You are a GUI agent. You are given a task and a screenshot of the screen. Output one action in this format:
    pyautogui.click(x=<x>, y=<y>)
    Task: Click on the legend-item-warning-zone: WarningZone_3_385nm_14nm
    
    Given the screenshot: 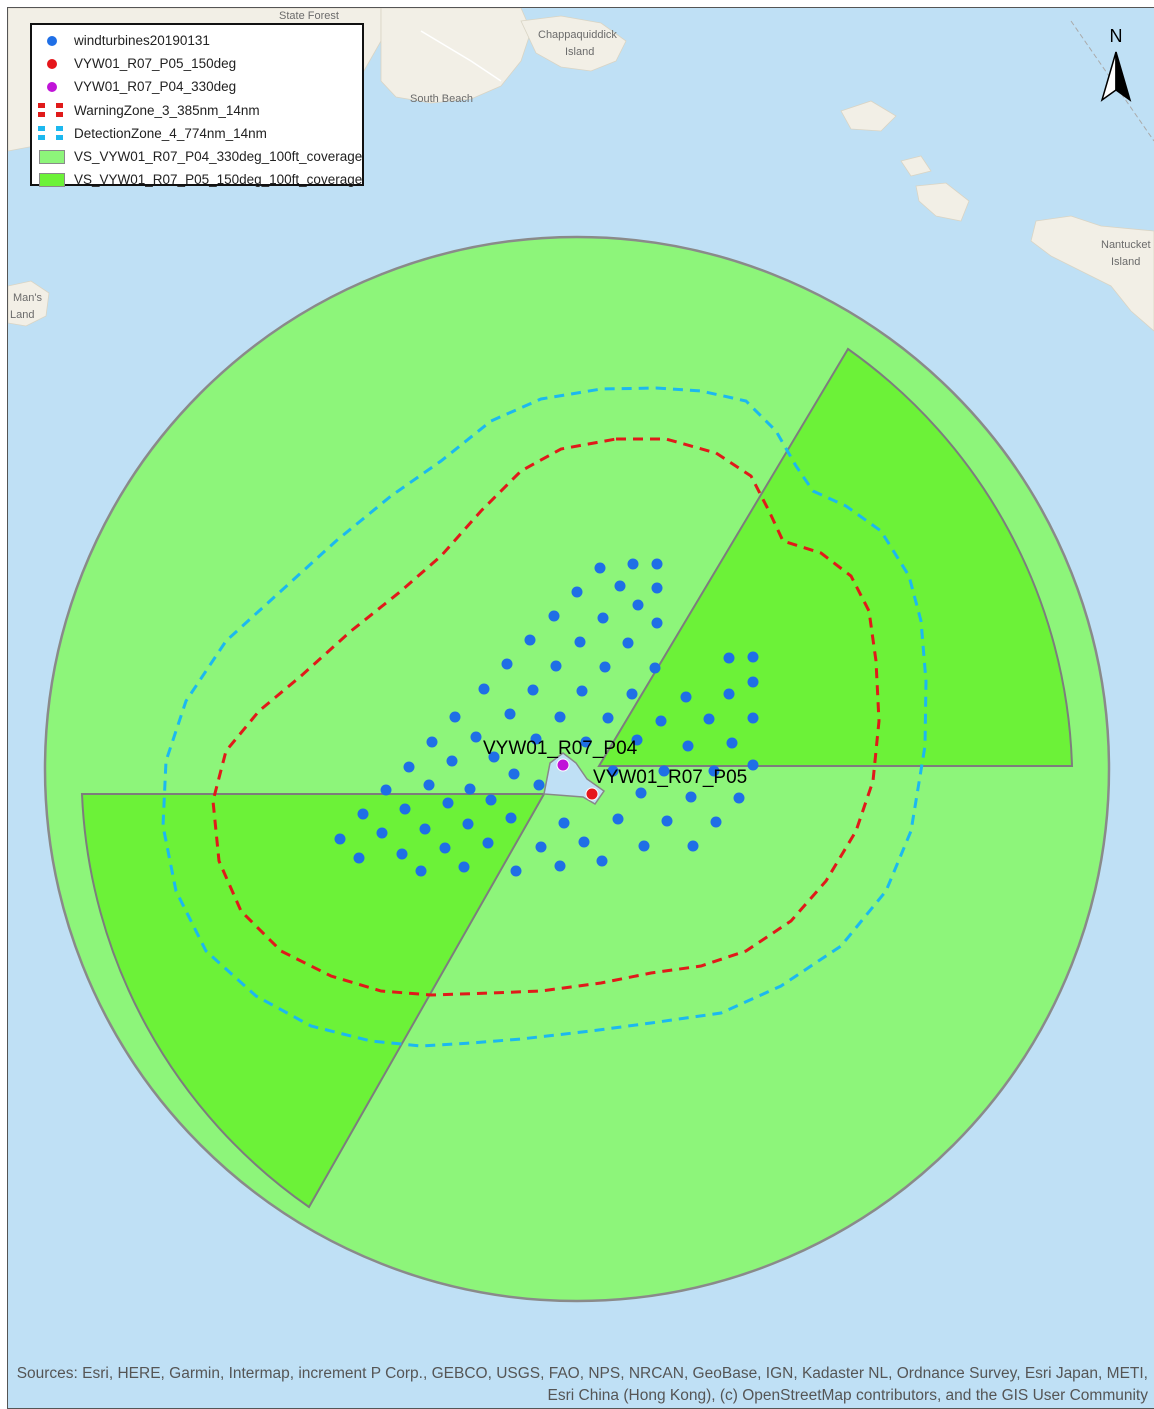 What is the action you would take?
    pyautogui.click(x=200, y=110)
    